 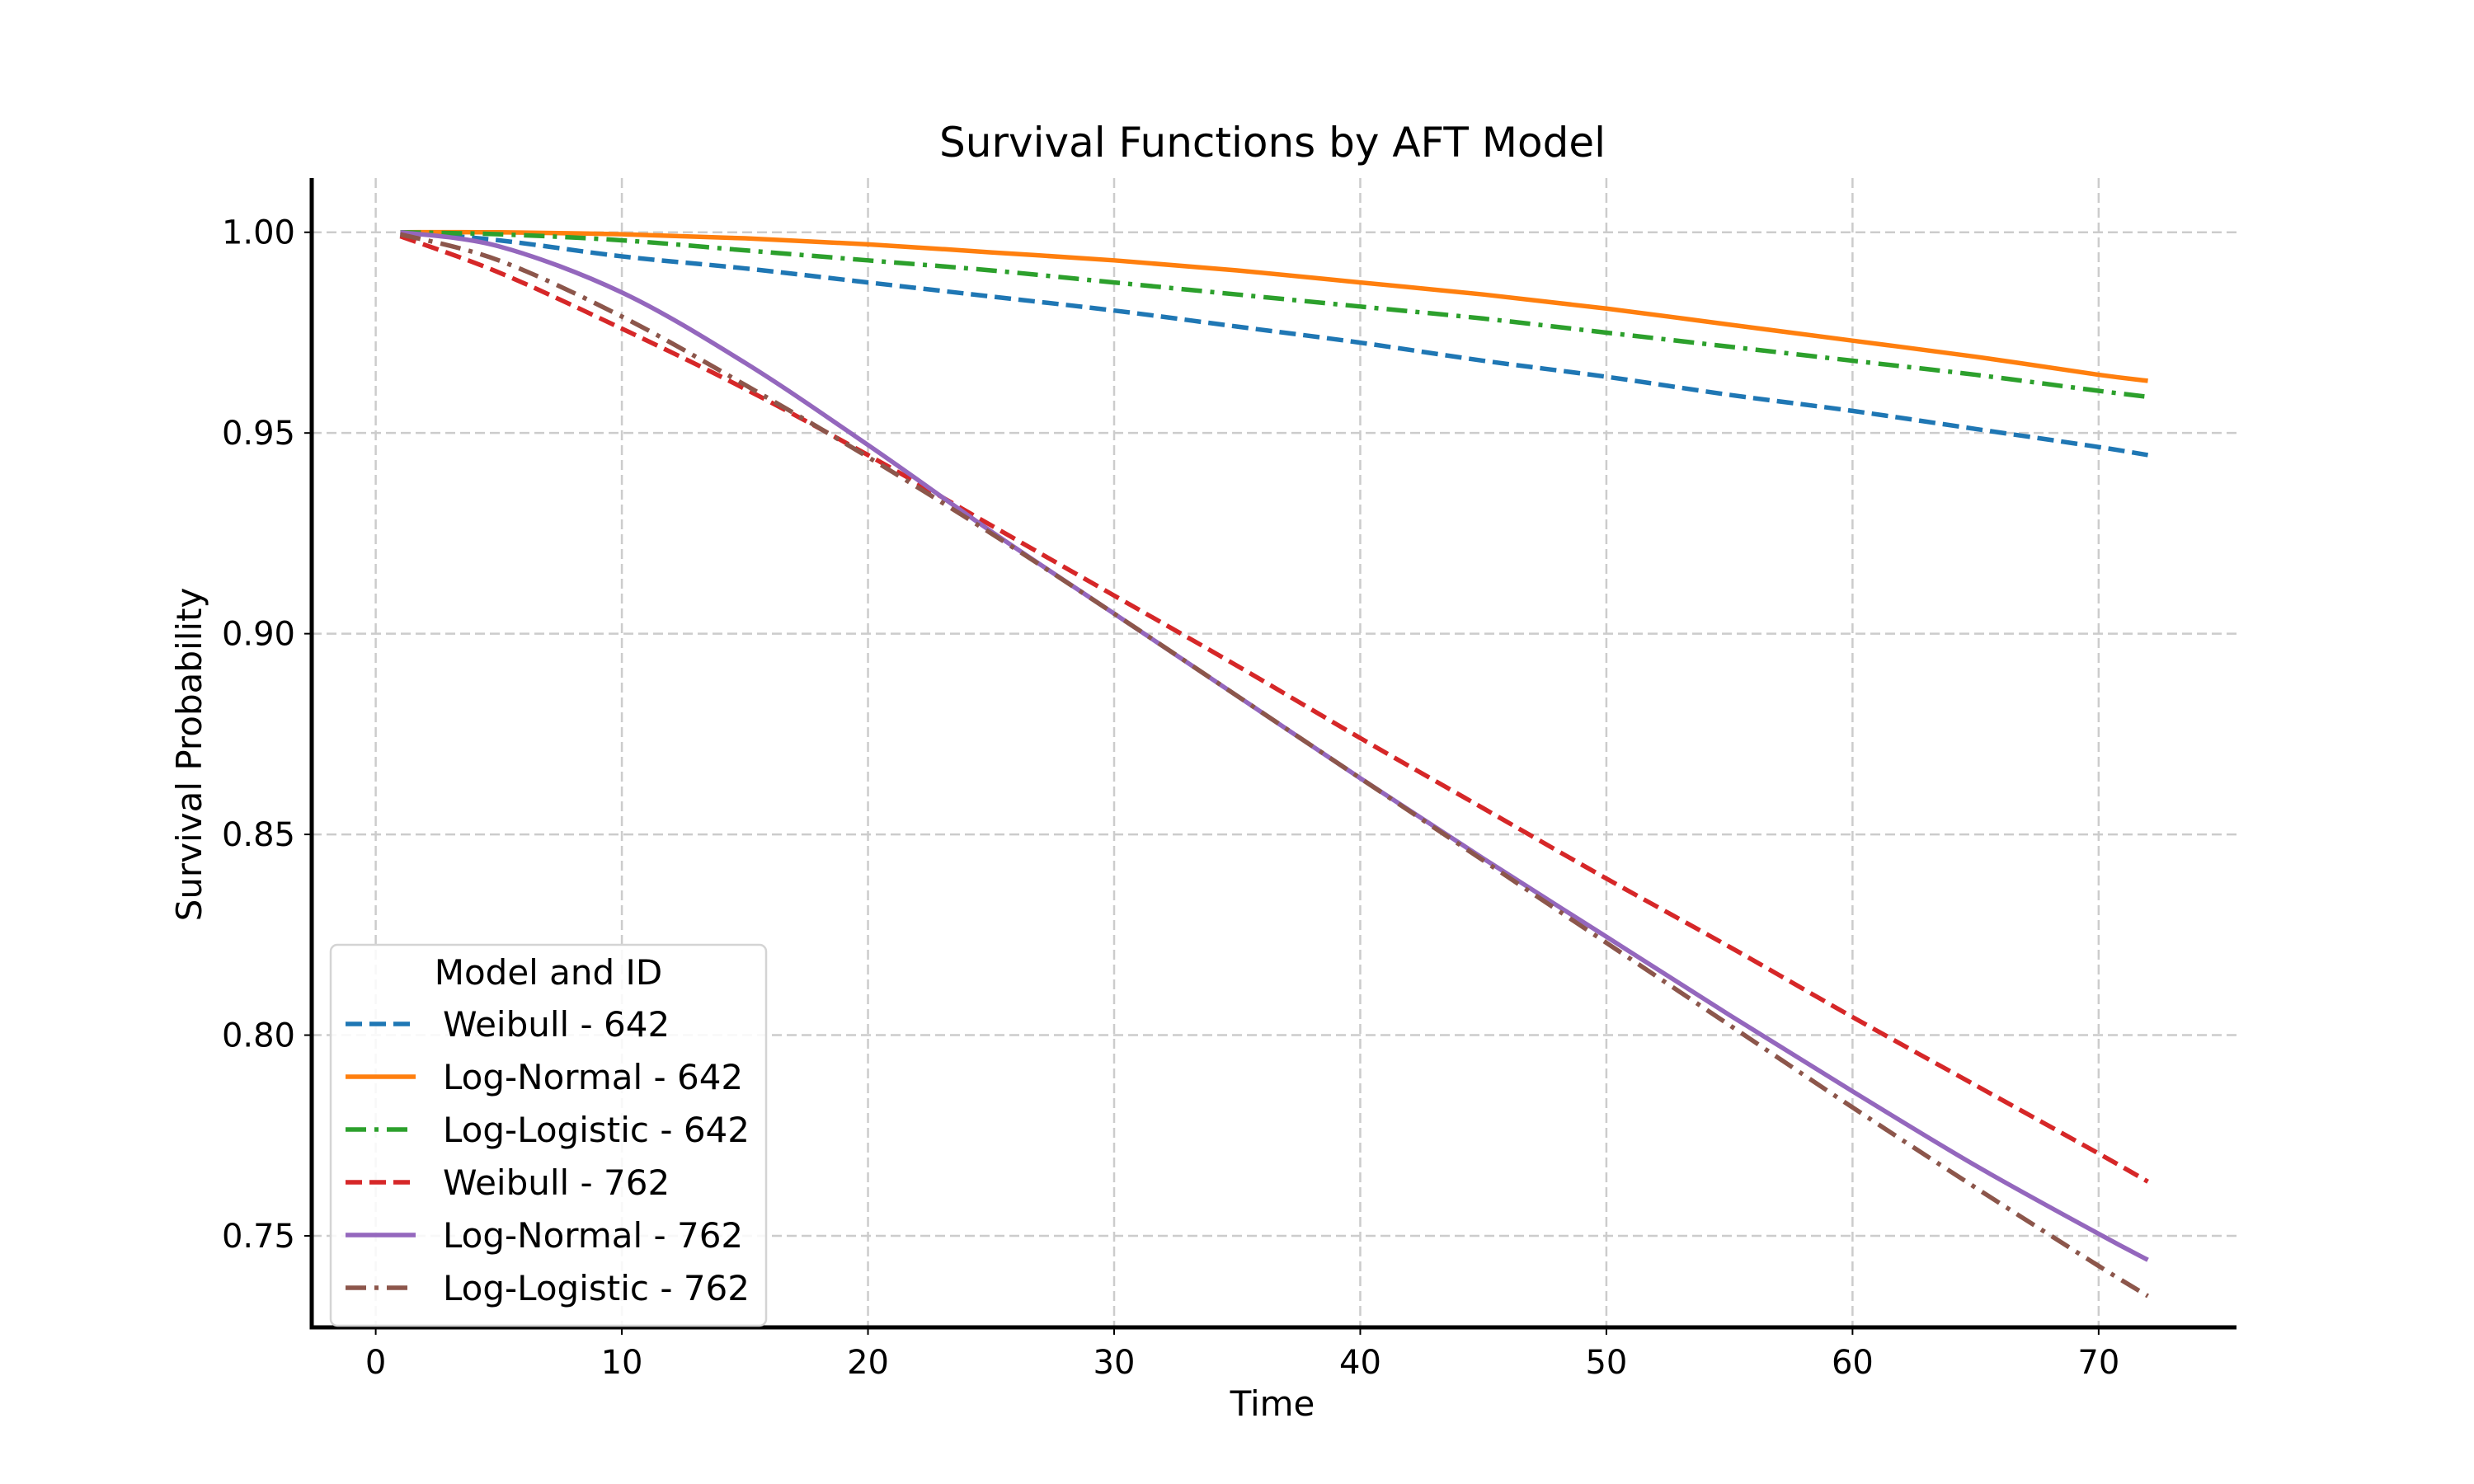 I want to click on legend-box, so click(x=548, y=1135).